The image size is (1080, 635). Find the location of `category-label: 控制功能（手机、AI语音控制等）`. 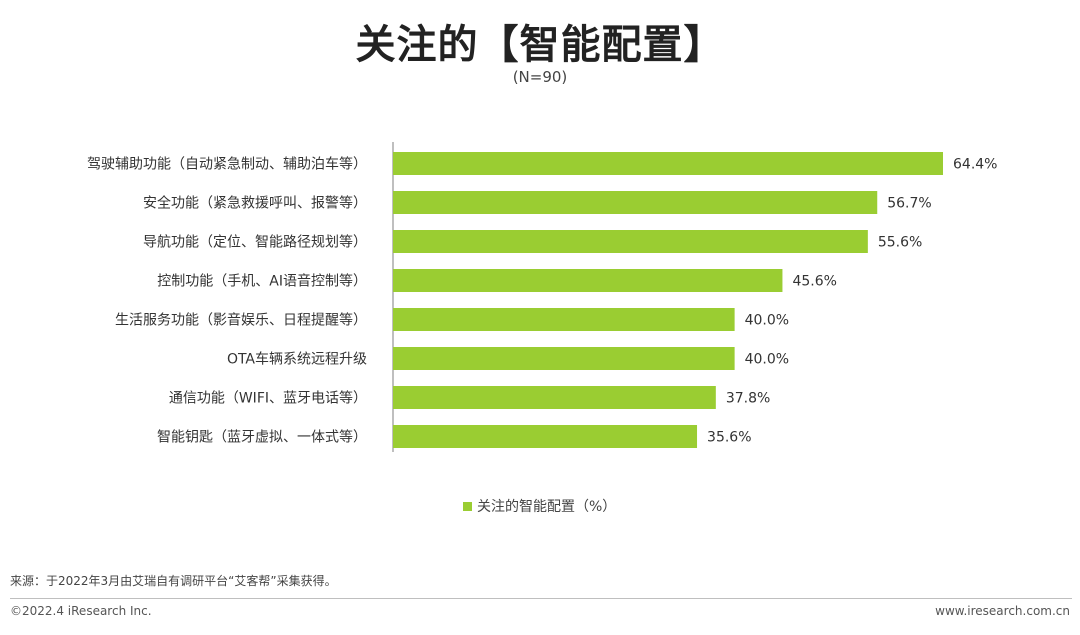

category-label: 控制功能（手机、AI语音控制等） is located at coordinates (262, 281).